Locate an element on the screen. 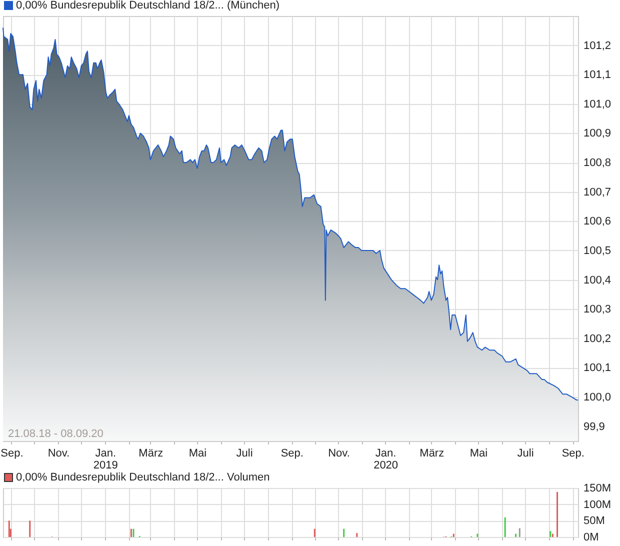  y-tick-label: 100,7 is located at coordinates (598, 192).